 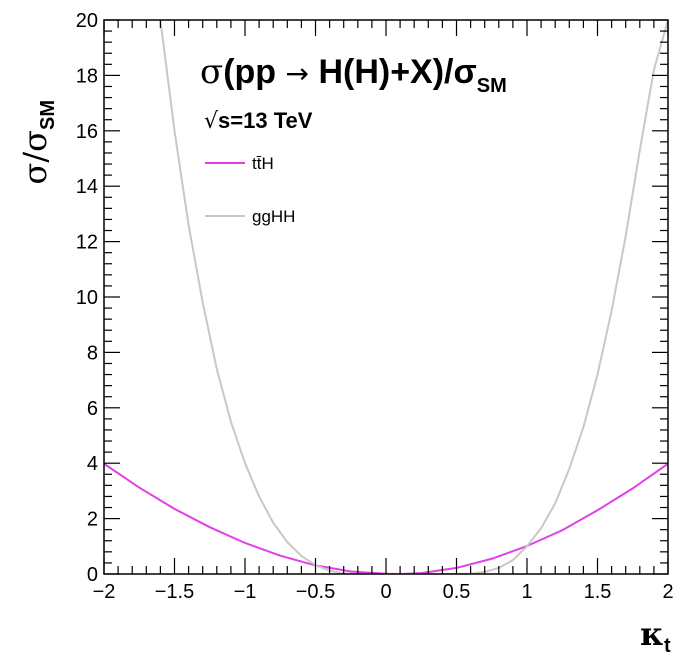 I want to click on y-tick-label: 12, so click(x=87, y=243).